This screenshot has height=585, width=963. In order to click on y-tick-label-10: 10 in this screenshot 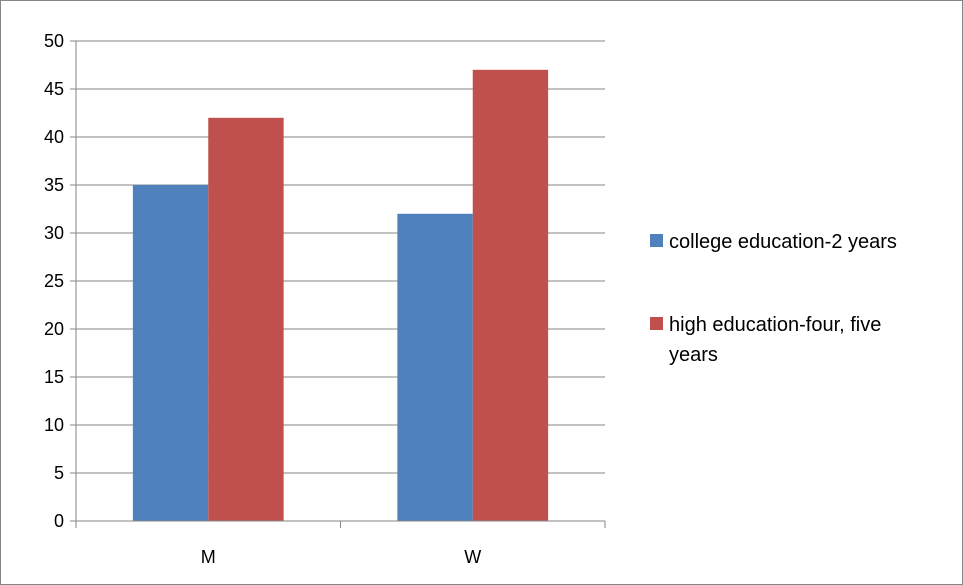, I will do `click(54, 425)`.